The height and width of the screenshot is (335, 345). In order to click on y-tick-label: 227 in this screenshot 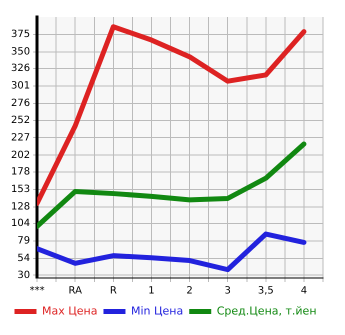, I will do `click(20, 138)`.